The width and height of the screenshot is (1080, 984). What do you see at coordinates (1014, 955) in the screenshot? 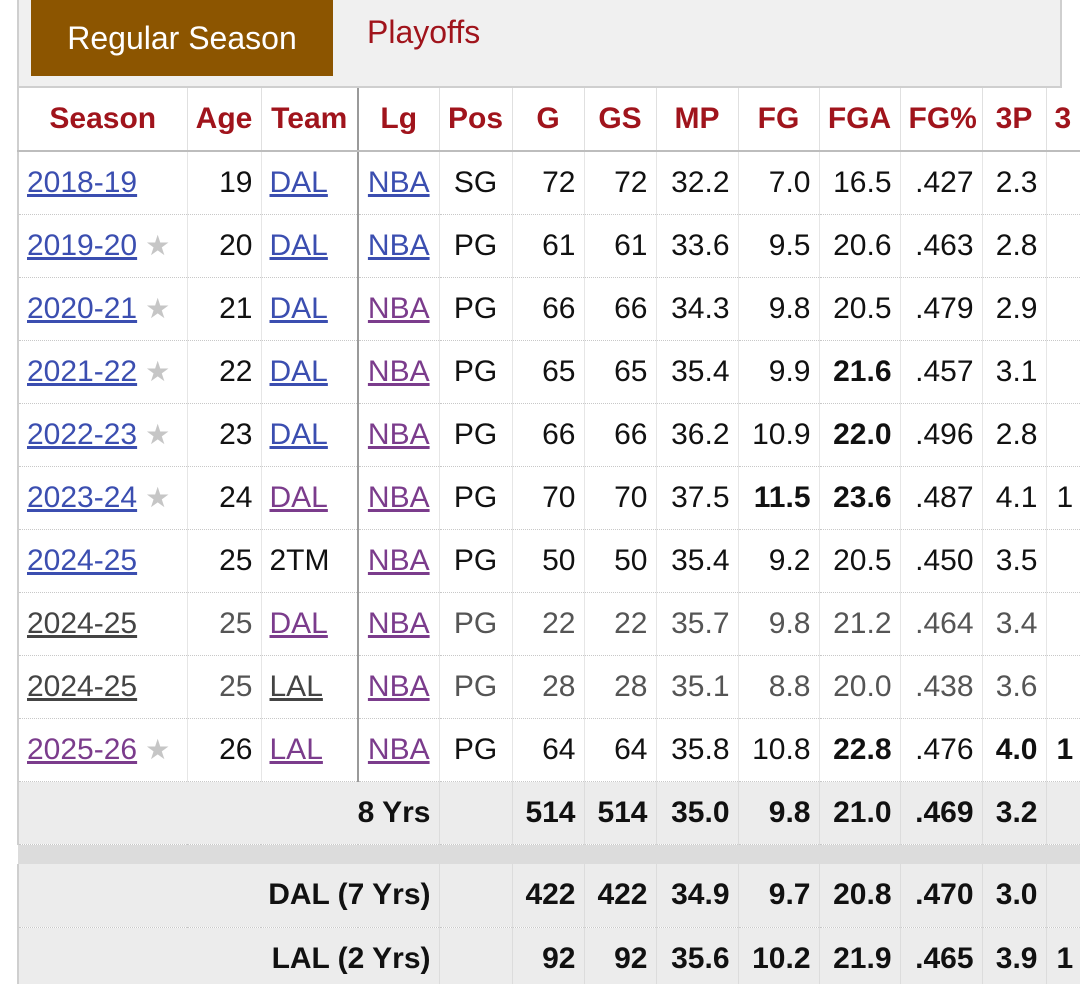
I see `total-tp-cell: 3.9` at bounding box center [1014, 955].